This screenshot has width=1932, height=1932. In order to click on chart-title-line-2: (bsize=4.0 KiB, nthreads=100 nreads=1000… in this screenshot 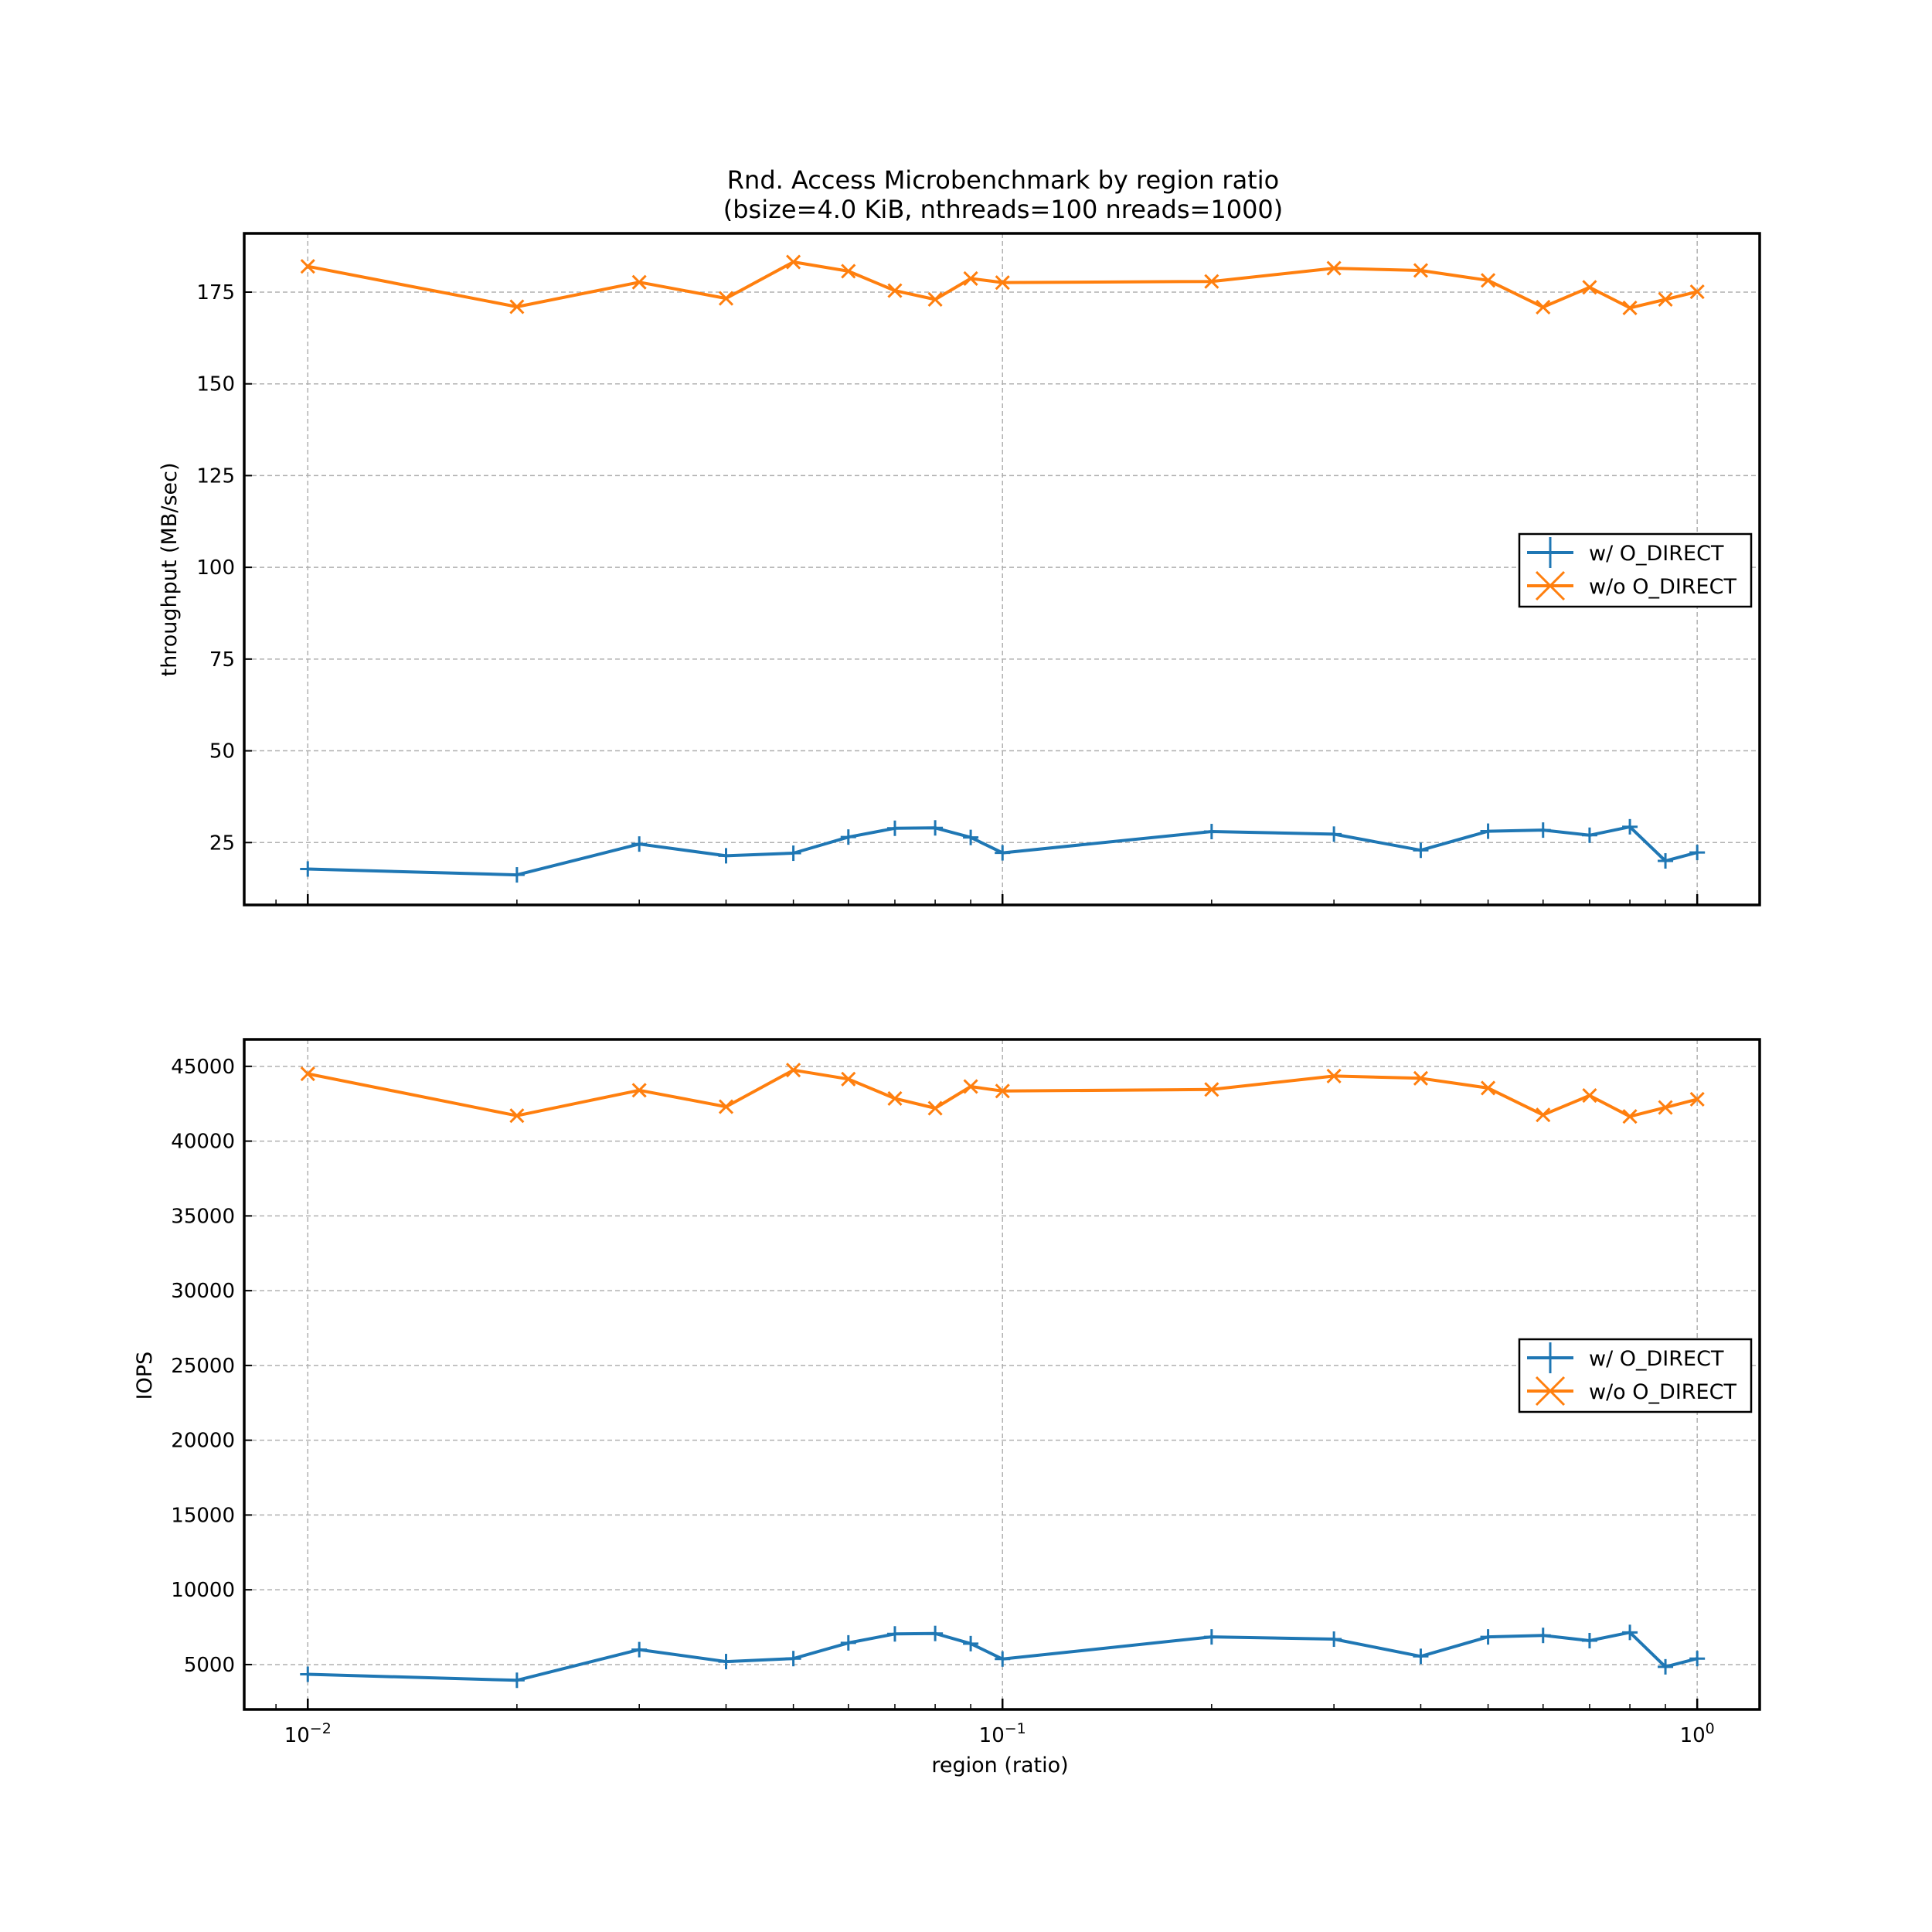, I will do `click(1004, 209)`.